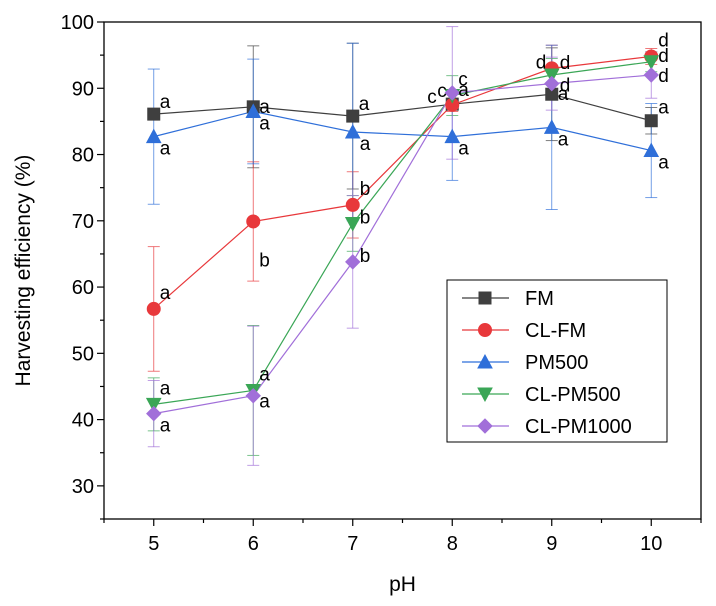  I want to click on x-tick-label: 7, so click(352, 544).